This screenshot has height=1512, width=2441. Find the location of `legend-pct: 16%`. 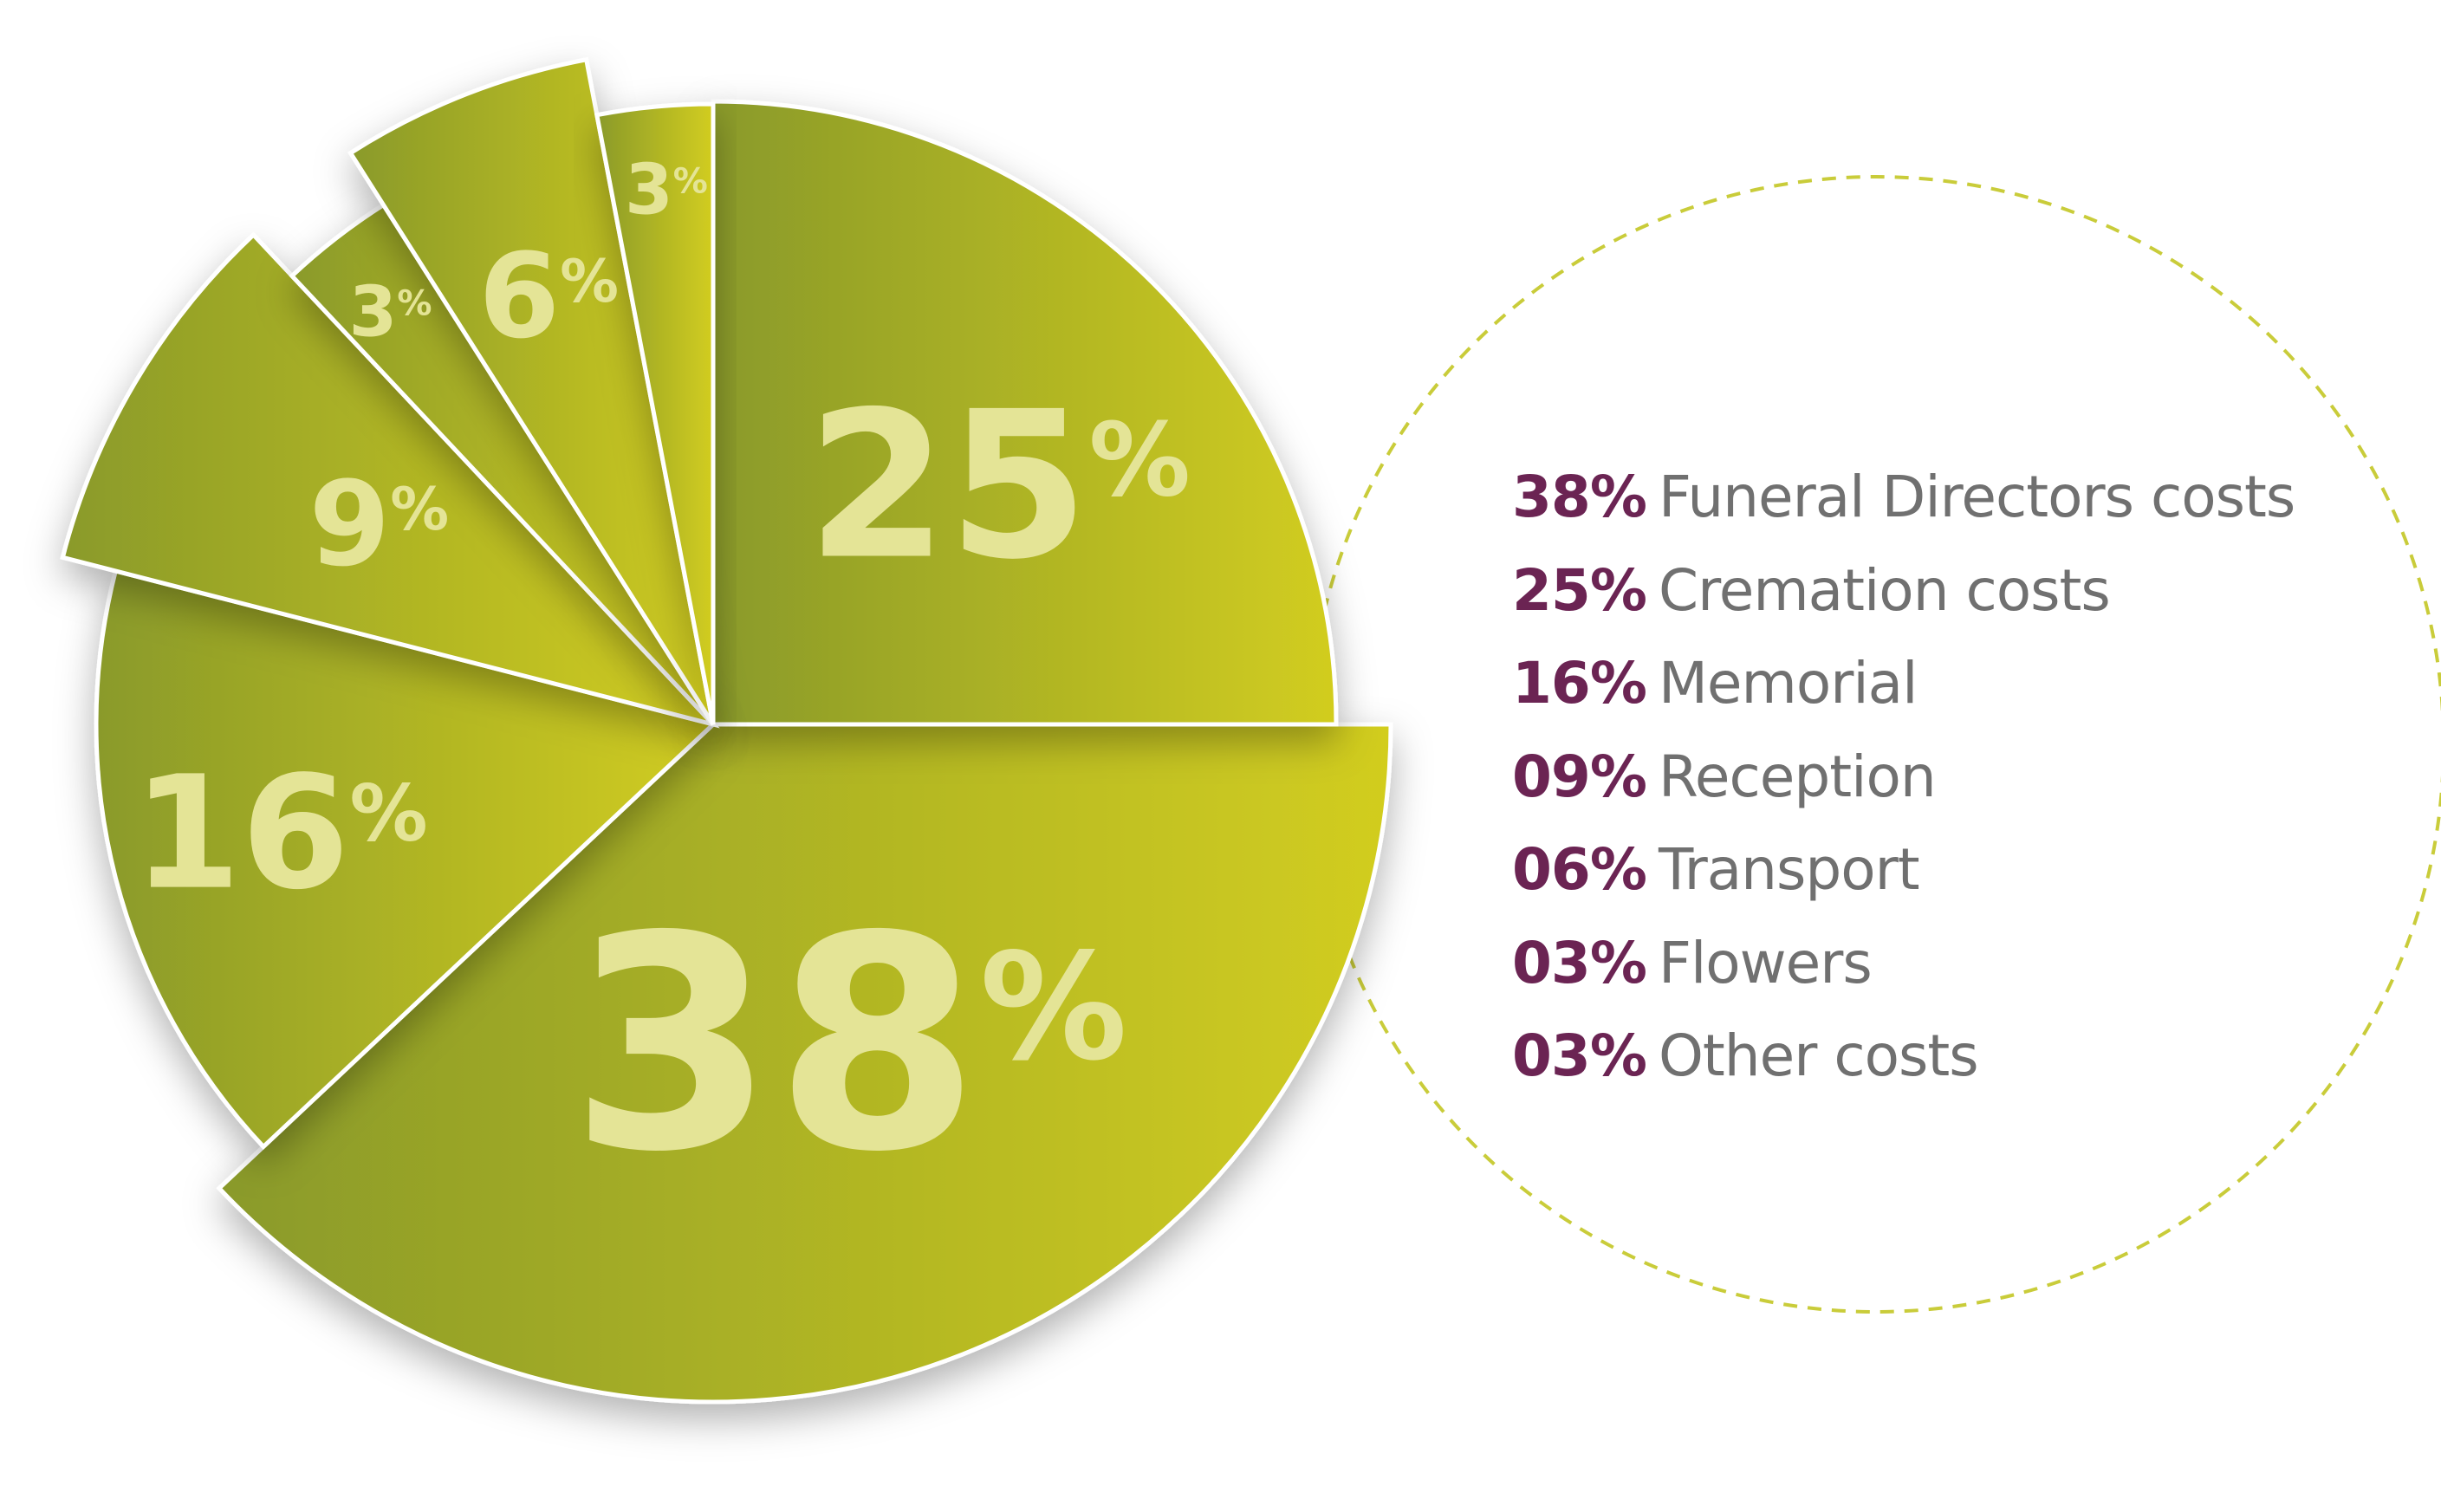

legend-pct: 16% is located at coordinates (1579, 683).